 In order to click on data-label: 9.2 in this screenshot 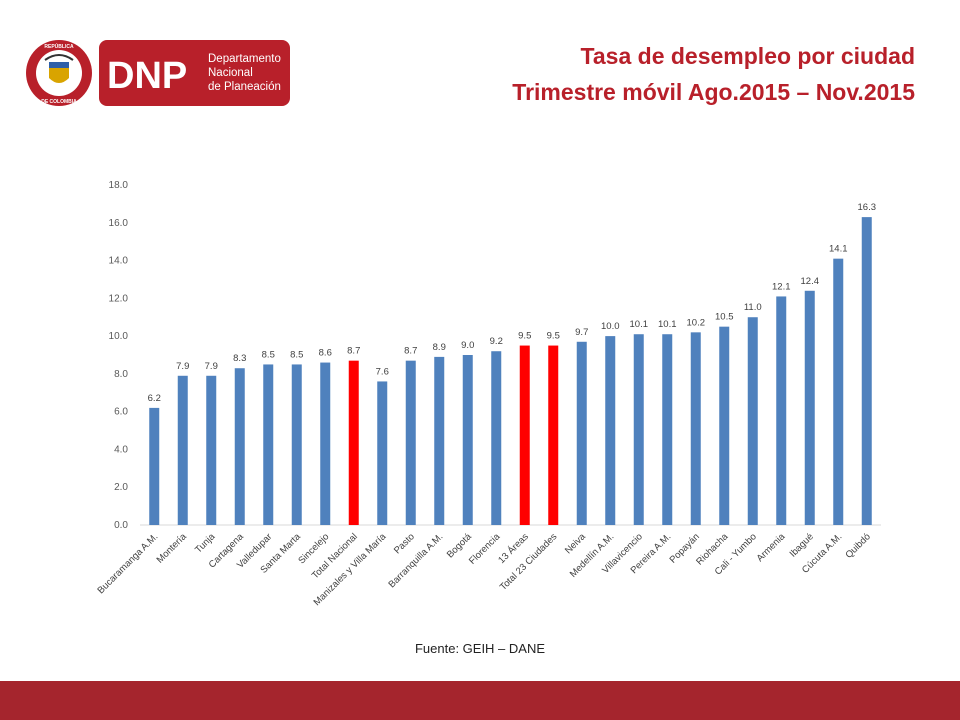, I will do `click(496, 341)`.